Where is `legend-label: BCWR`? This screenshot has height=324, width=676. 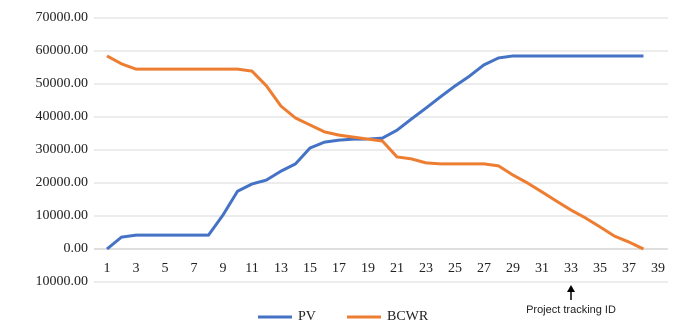 legend-label: BCWR is located at coordinates (408, 316).